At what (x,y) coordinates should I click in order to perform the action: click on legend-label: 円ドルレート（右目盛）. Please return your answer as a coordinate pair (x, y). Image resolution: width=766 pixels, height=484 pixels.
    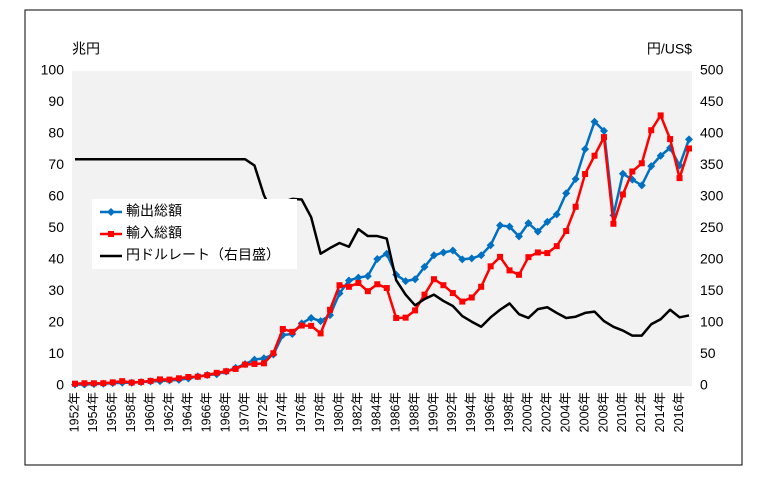
    Looking at the image, I should click on (203, 255).